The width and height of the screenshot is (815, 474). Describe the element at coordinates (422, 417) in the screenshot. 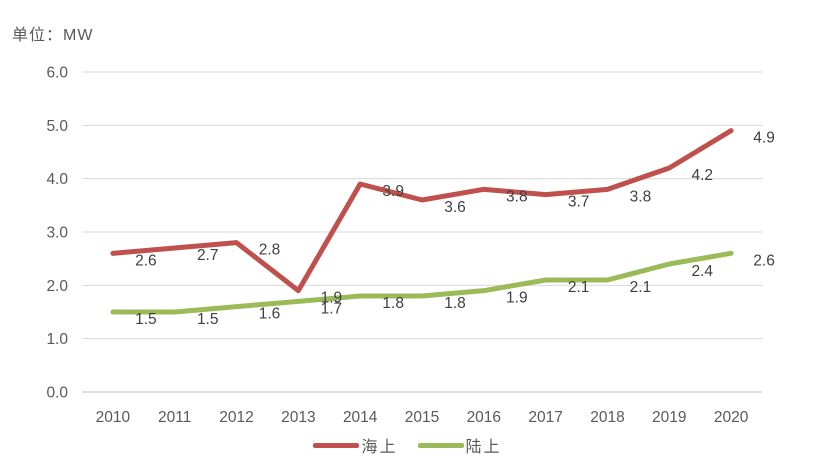

I see `x-tick-label: 2015` at that location.